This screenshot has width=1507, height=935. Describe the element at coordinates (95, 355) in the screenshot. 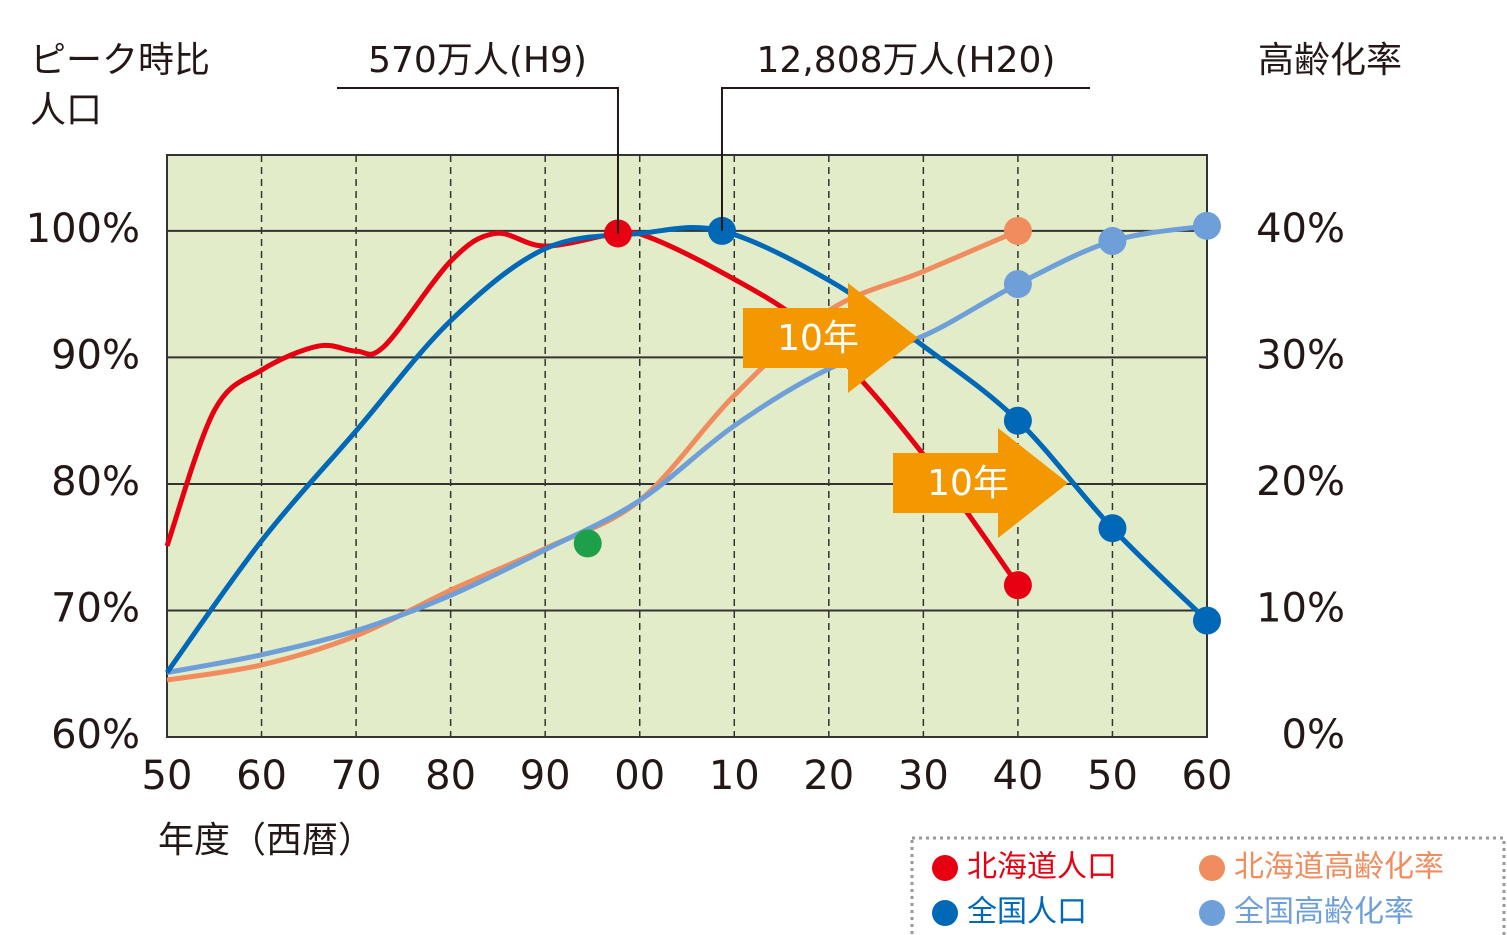

I see `y-tick-label: 90%` at that location.